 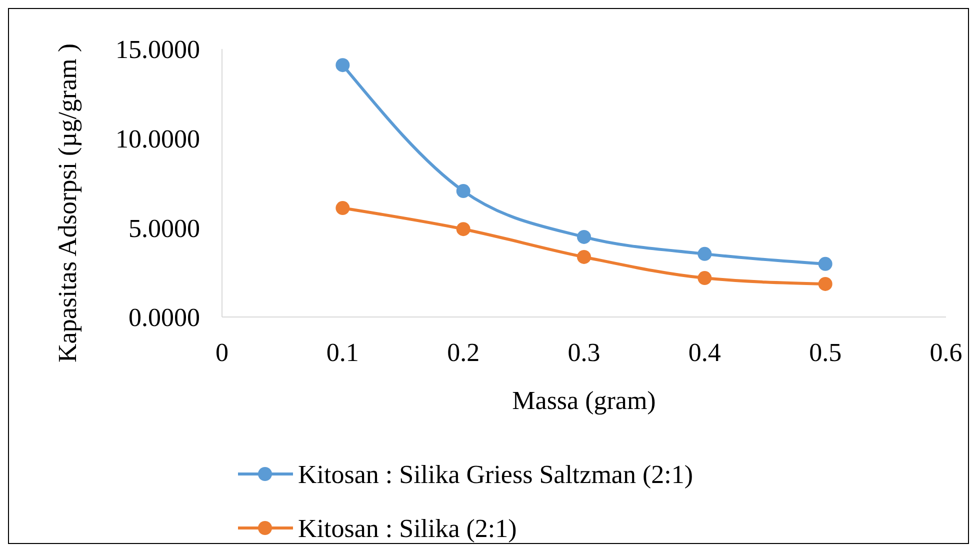 What do you see at coordinates (825, 352) in the screenshot?
I see `x-tick-label: 0.5` at bounding box center [825, 352].